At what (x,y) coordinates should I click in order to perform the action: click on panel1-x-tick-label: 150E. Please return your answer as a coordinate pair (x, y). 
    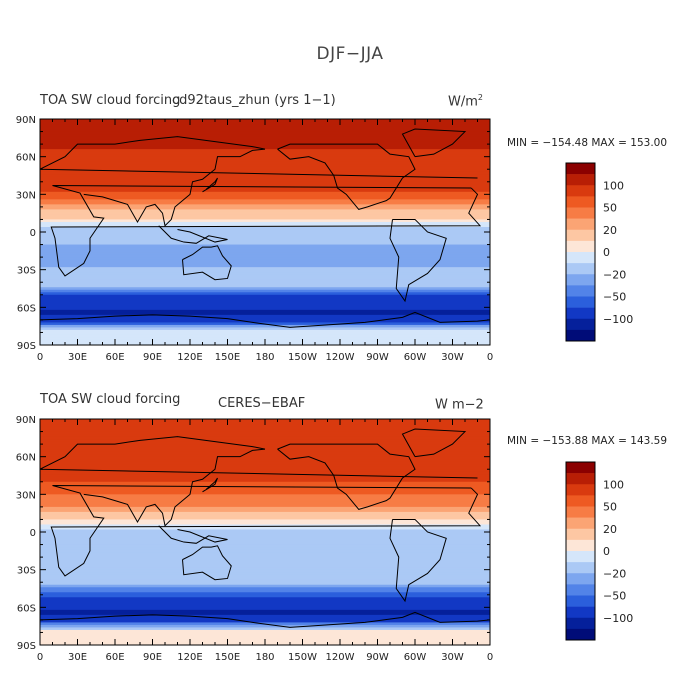
    Looking at the image, I should click on (227, 357).